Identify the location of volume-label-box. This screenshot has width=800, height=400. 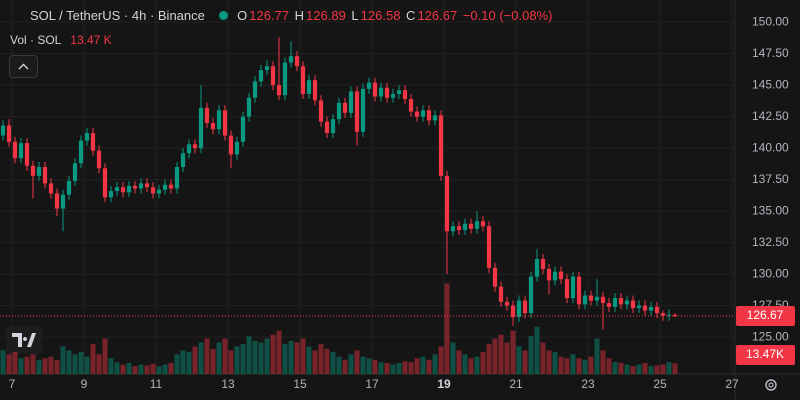
(765, 355).